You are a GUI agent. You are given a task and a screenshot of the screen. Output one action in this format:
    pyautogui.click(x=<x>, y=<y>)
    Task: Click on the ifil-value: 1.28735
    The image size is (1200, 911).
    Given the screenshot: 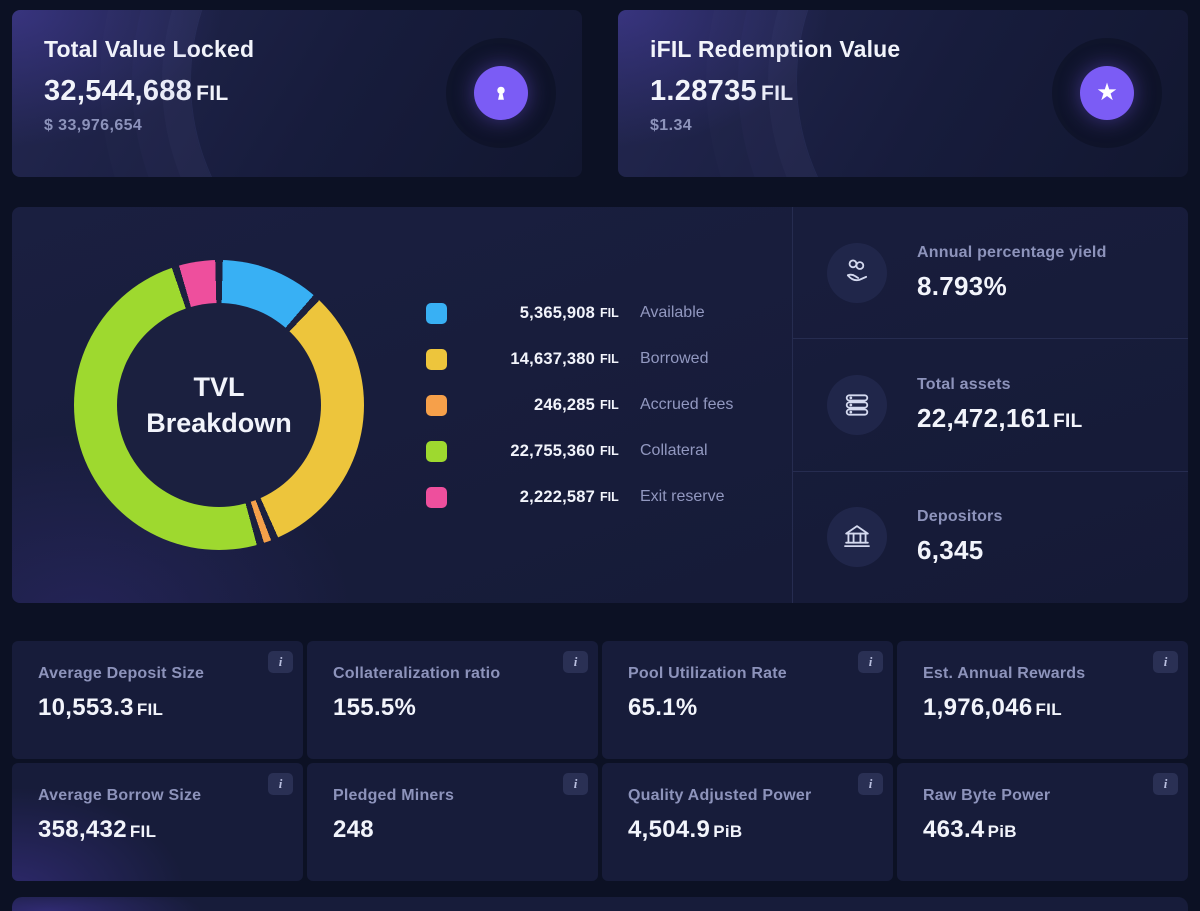 What is the action you would take?
    pyautogui.click(x=703, y=91)
    